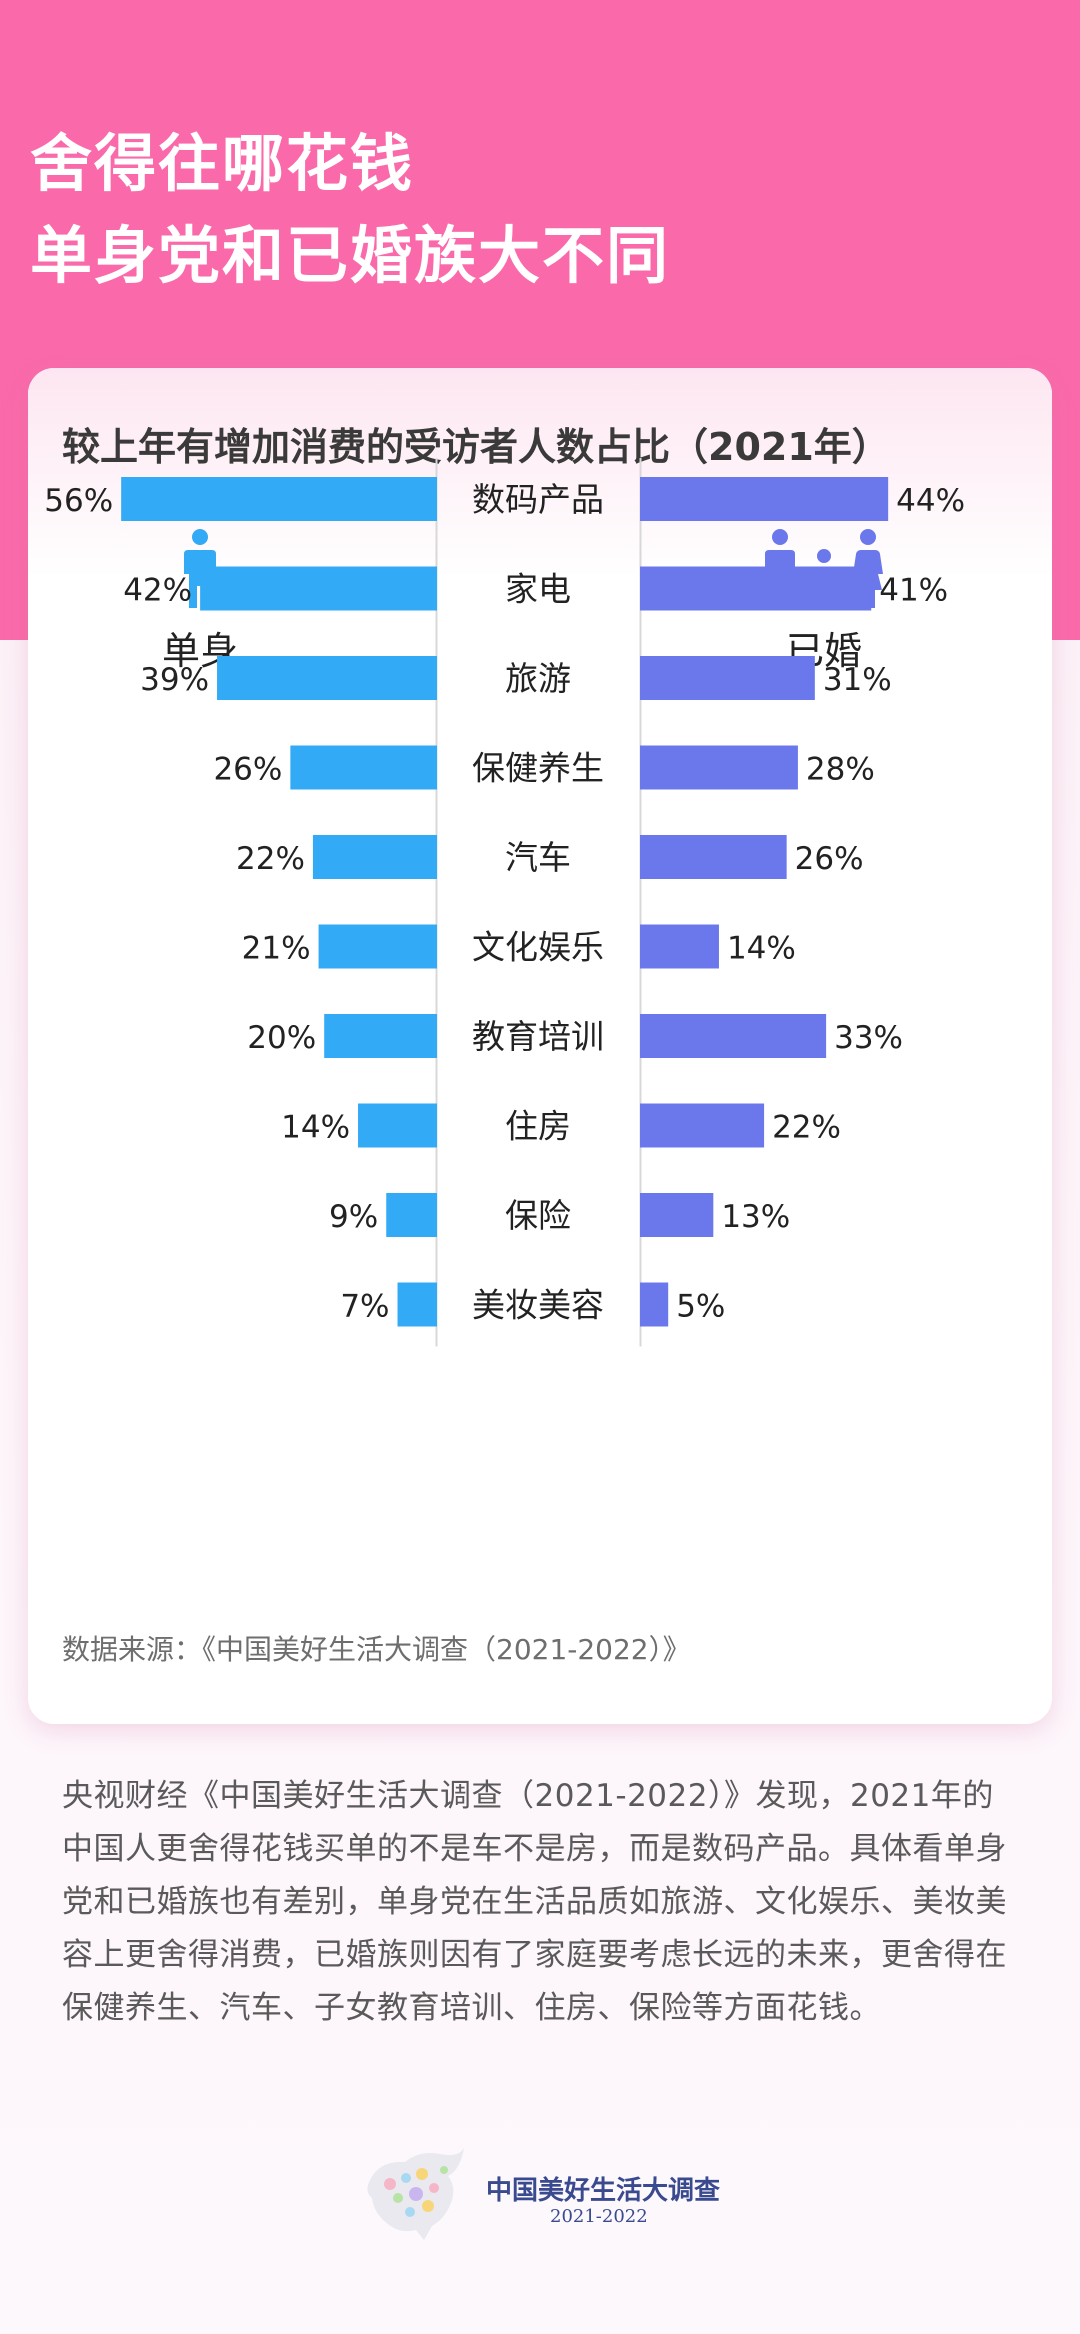 This screenshot has height=2334, width=1080. Describe the element at coordinates (761, 949) in the screenshot. I see `value-label-married-5: 14%` at that location.